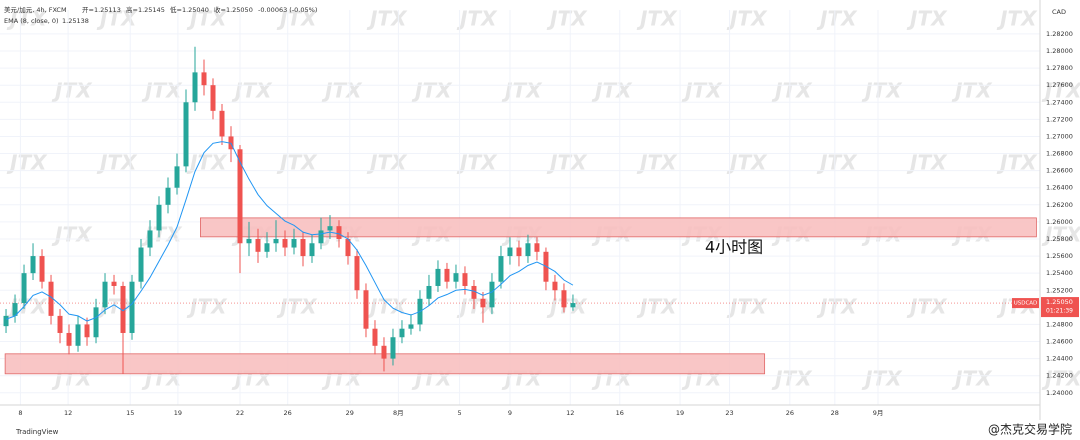  I want to click on x-tick-label: 5, so click(460, 413).